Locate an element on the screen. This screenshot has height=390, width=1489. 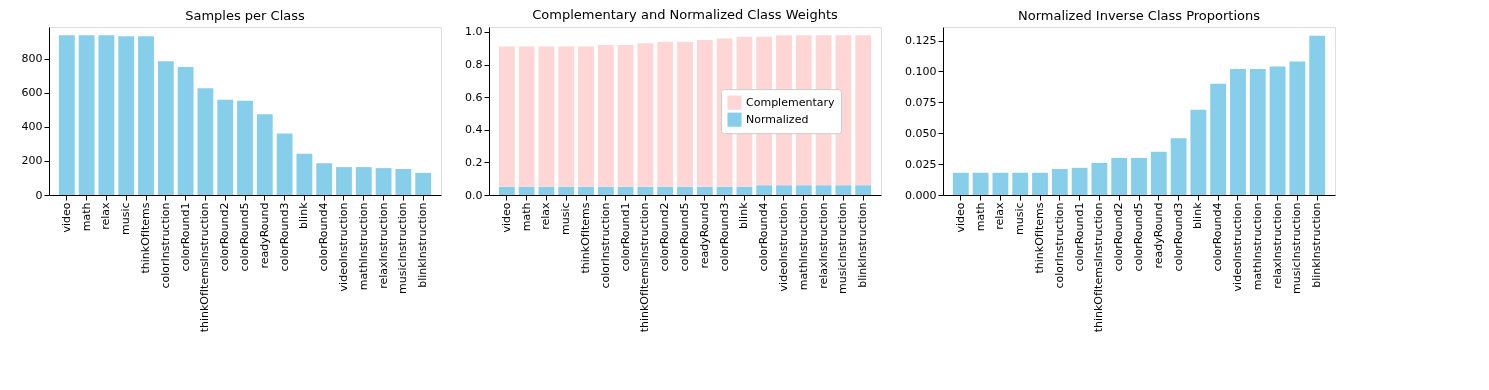
x-tick-label: colorRound1 is located at coordinates (1079, 237).